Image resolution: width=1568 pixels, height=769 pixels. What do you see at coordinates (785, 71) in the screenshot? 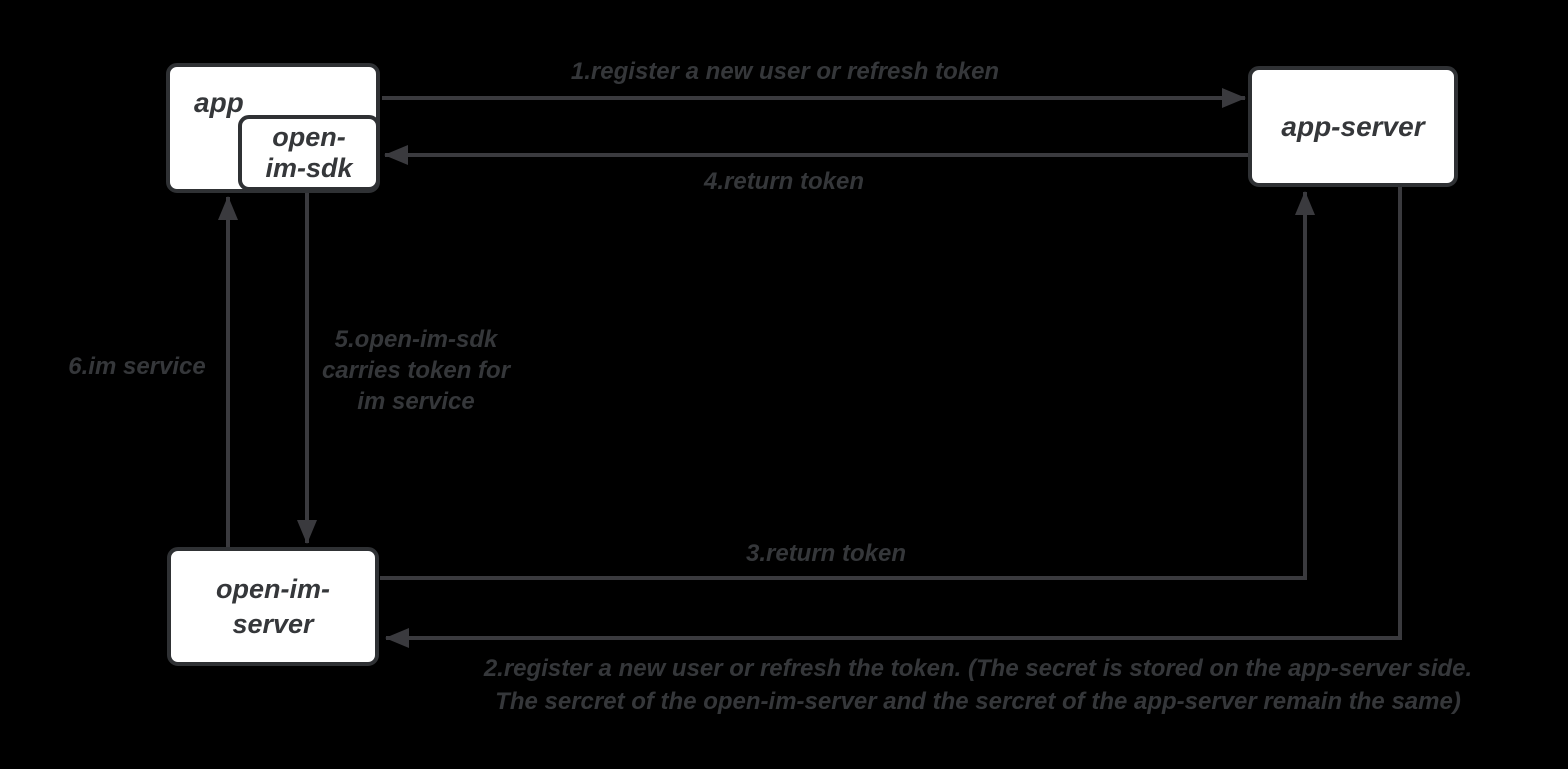
I see `edge-label-register-token: 1.register a new user or refresh token` at bounding box center [785, 71].